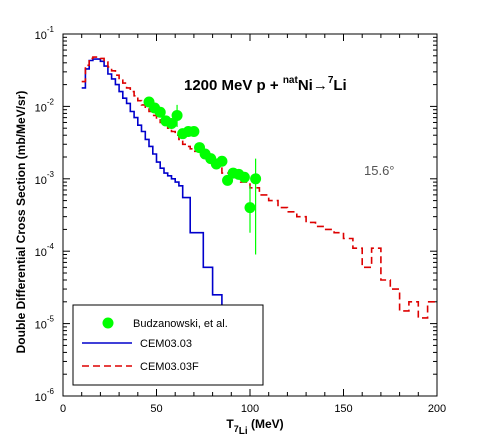 Image resolution: width=485 pixels, height=445 pixels. Describe the element at coordinates (437, 409) in the screenshot. I see `x-tick-label: 200` at that location.